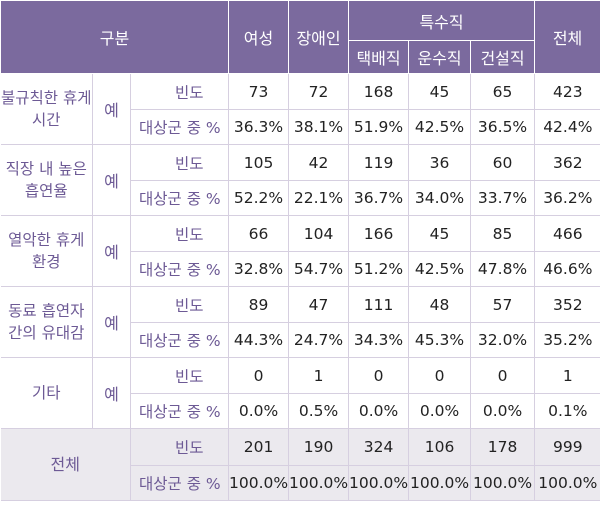 The height and width of the screenshot is (505, 600). Describe the element at coordinates (502, 304) in the screenshot. I see `cell-freq: 57` at that location.